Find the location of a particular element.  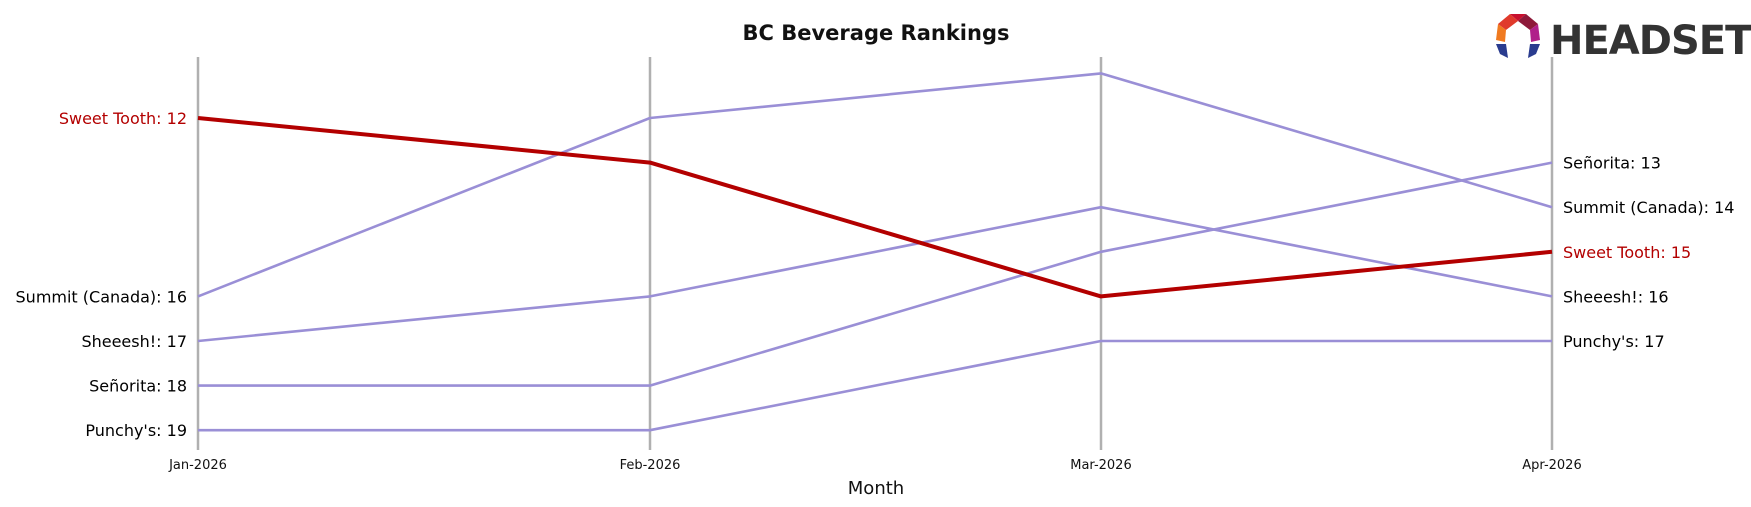

headset-logo: HEADSET is located at coordinates (1623, 39).